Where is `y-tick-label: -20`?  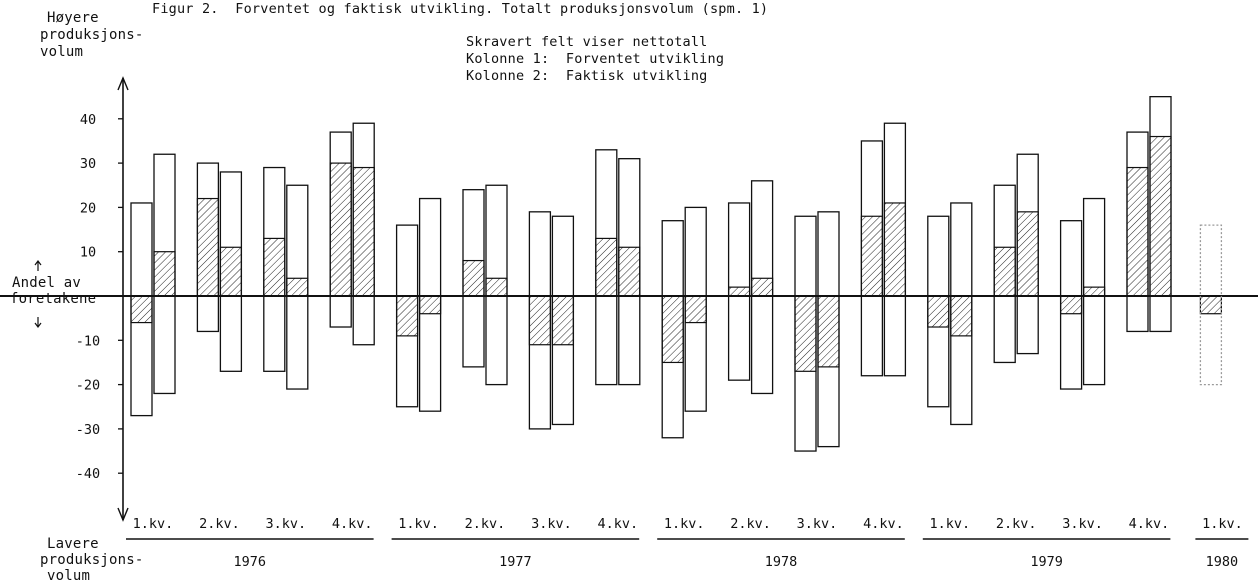 y-tick-label: -20 is located at coordinates (88, 386).